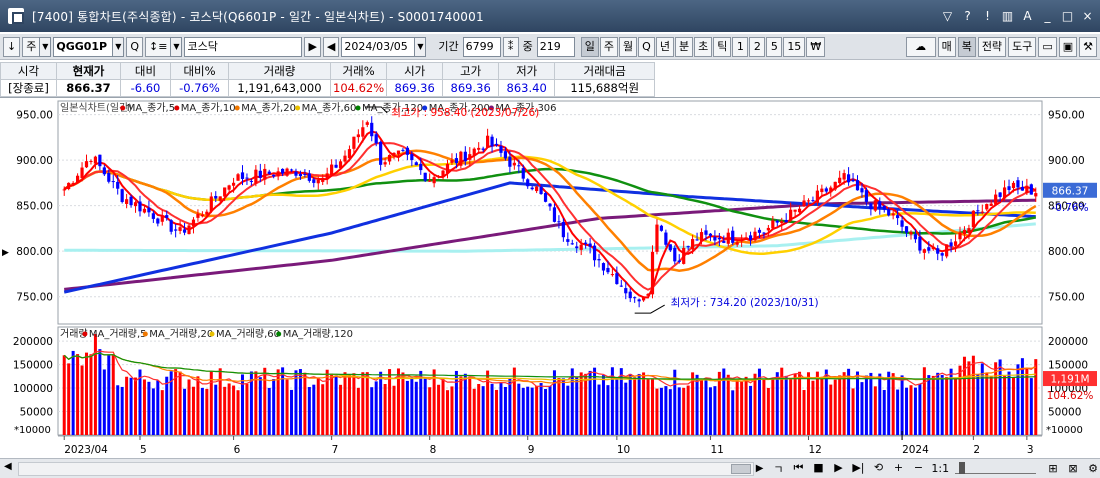 This screenshot has width=1100, height=478. What do you see at coordinates (740, 468) in the screenshot?
I see `scrollbar-thumb` at bounding box center [740, 468].